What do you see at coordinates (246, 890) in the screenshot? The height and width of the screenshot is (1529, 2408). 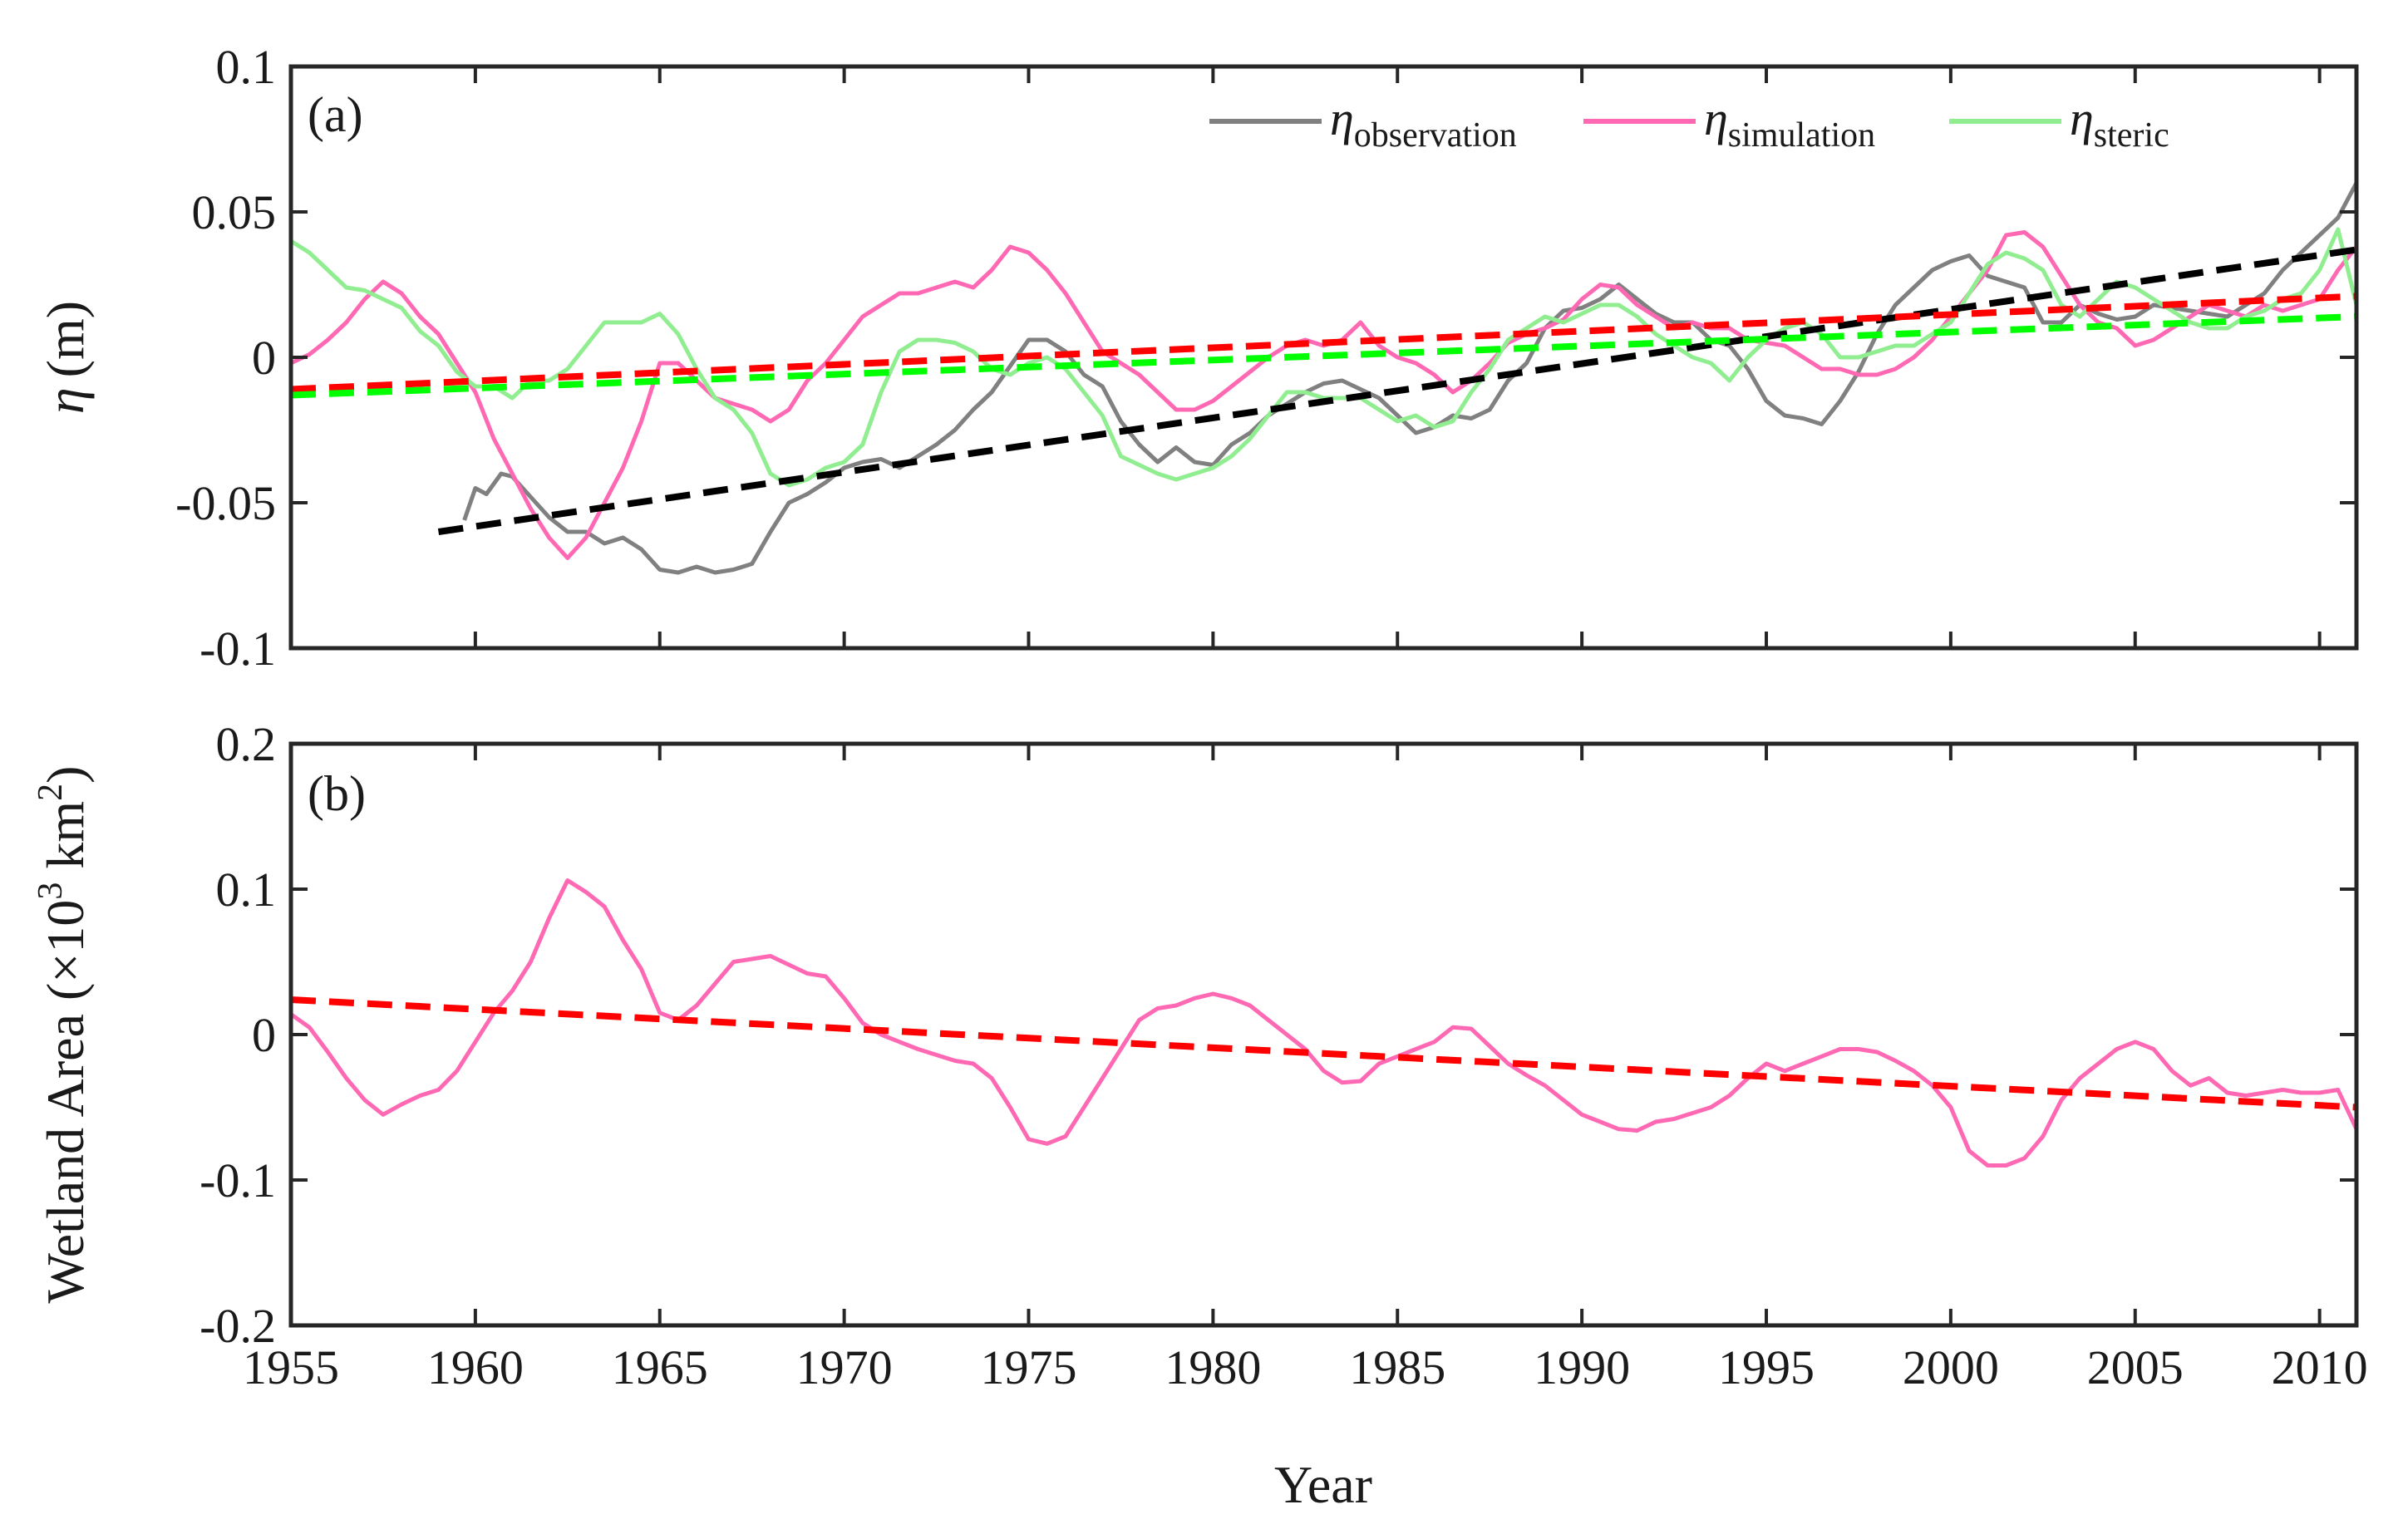 I see `y-tick-label-3: 0.1` at bounding box center [246, 890].